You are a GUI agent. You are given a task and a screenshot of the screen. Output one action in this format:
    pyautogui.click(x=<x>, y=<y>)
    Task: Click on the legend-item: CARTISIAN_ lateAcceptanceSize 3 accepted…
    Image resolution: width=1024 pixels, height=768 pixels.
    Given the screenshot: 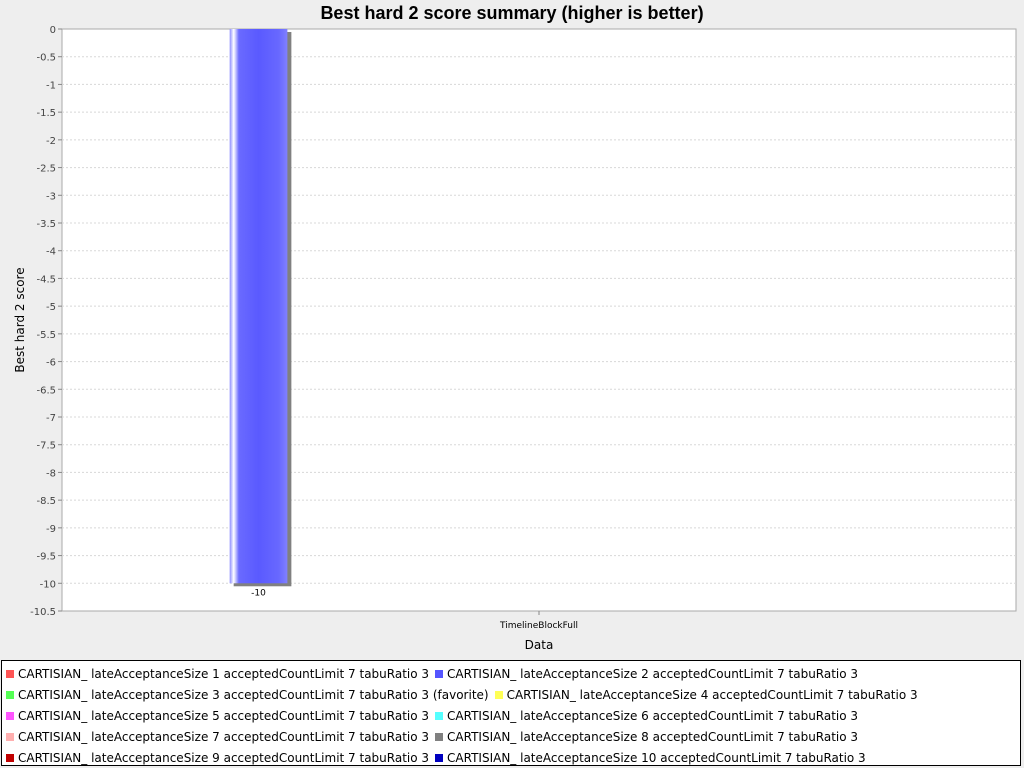 What is the action you would take?
    pyautogui.click(x=247, y=695)
    